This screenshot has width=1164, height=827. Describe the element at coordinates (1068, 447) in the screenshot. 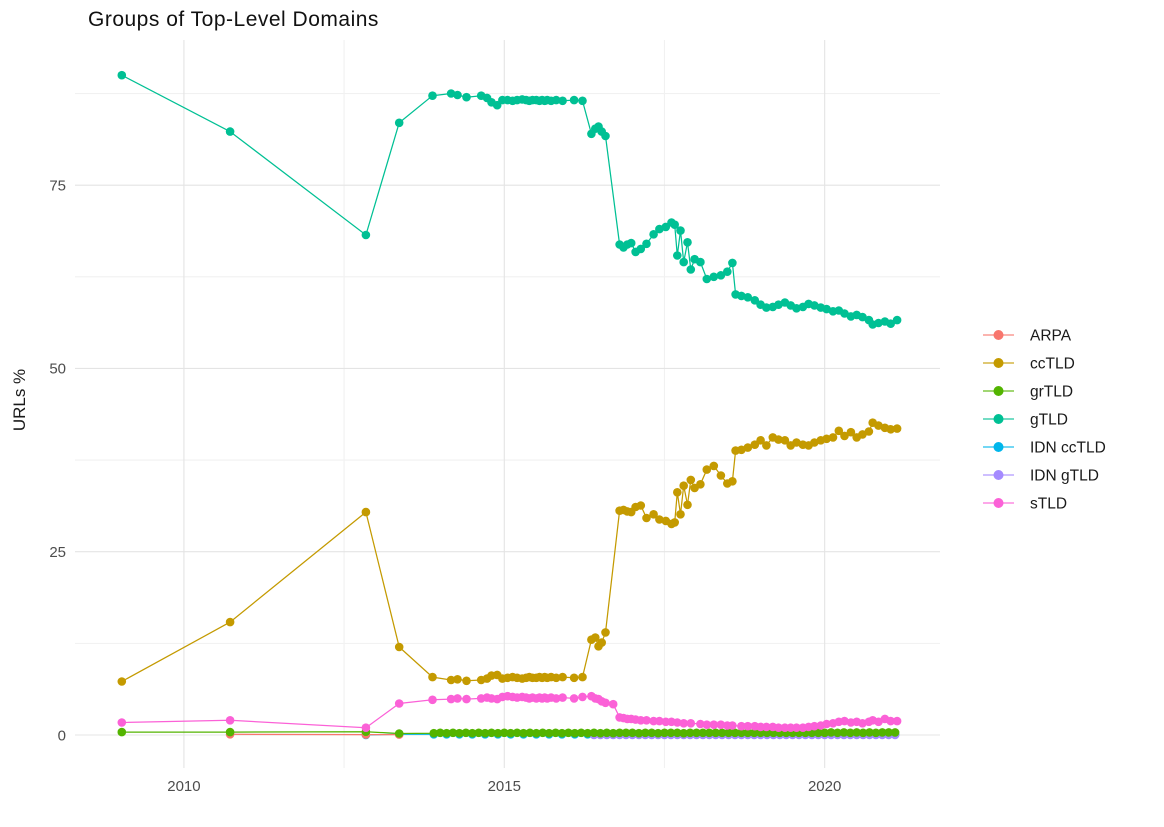

I see `legend-label: IDN ccTLD` at that location.